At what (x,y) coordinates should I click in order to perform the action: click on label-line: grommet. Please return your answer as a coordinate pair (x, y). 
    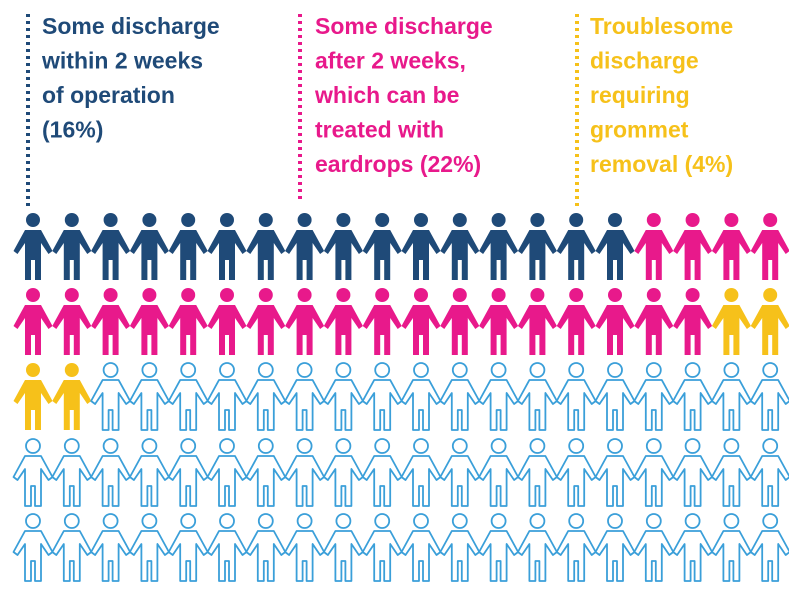
    Looking at the image, I should click on (639, 130).